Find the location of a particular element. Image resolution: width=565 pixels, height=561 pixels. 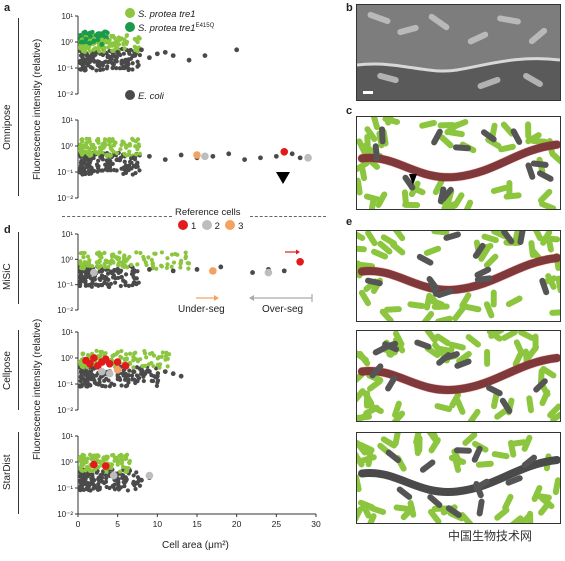

x-tick-label: 25 is located at coordinates (277, 524).